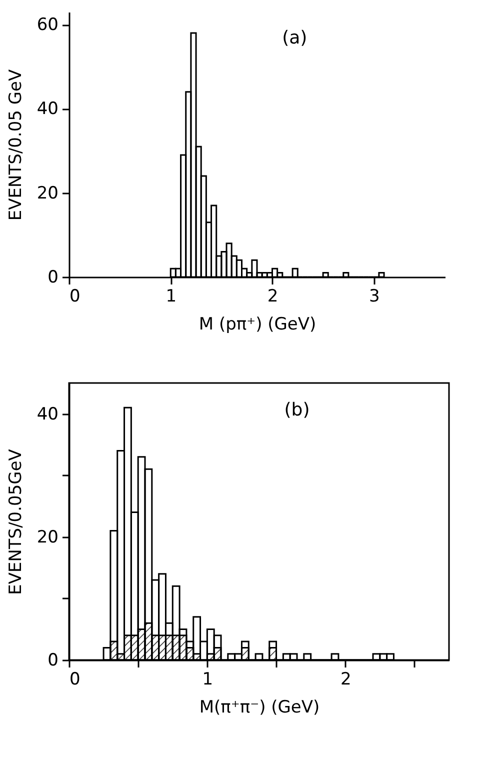  I want to click on y-axis-title: EVENTS/0.05 GeV, so click(16, 145).